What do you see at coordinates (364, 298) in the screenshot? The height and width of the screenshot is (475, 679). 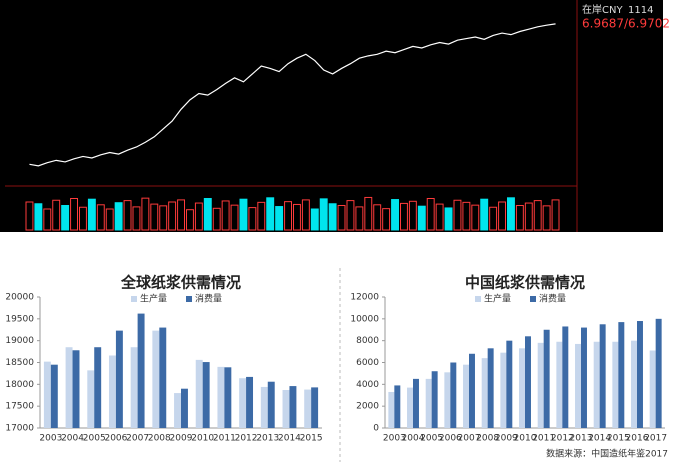 I see `y-tick-label: 12000` at bounding box center [364, 298].